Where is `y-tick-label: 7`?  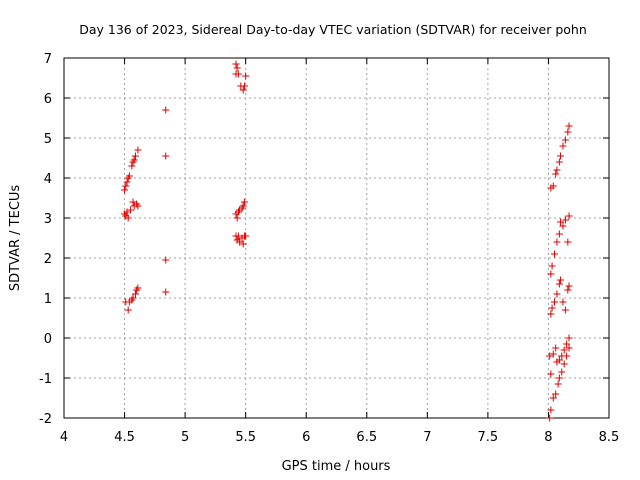 y-tick-label: 7 is located at coordinates (48, 59).